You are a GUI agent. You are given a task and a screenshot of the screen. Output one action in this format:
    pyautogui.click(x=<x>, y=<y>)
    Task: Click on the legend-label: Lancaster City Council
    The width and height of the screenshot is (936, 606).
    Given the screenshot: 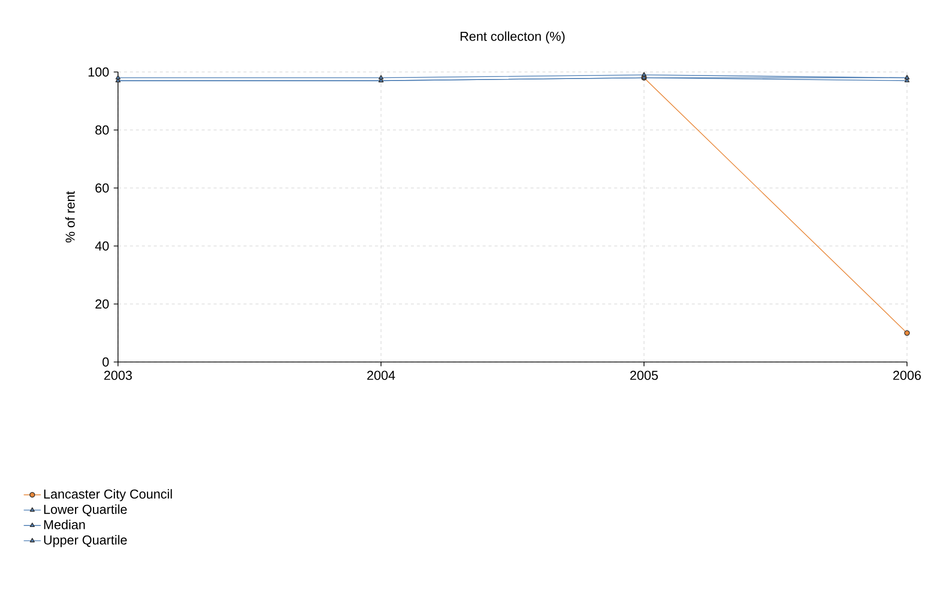 What is the action you would take?
    pyautogui.click(x=108, y=495)
    